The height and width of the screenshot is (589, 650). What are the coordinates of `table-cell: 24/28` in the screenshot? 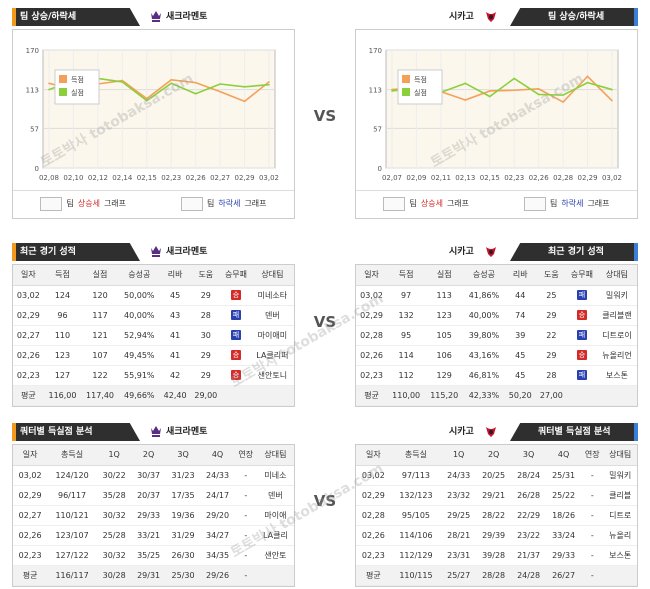 It's located at (529, 575).